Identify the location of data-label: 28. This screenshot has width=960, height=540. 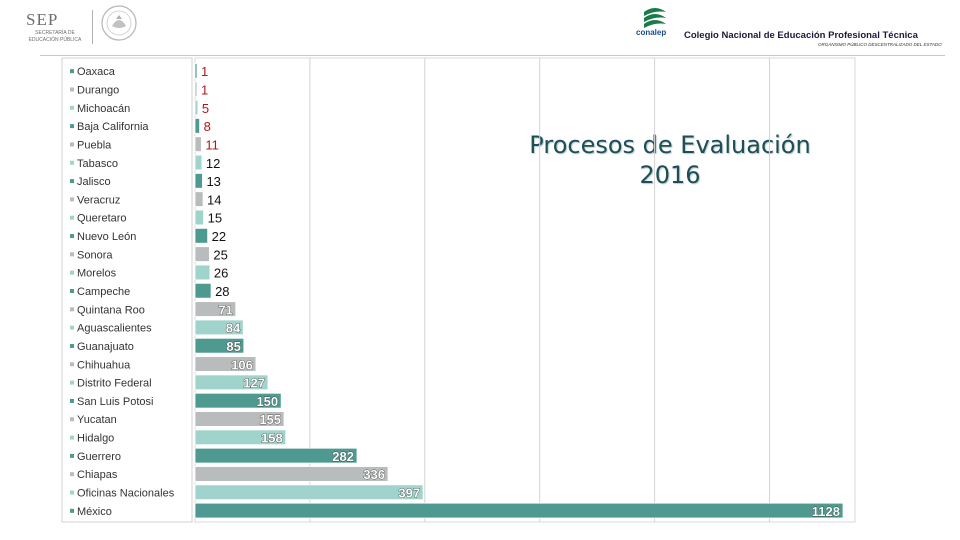
(222, 291).